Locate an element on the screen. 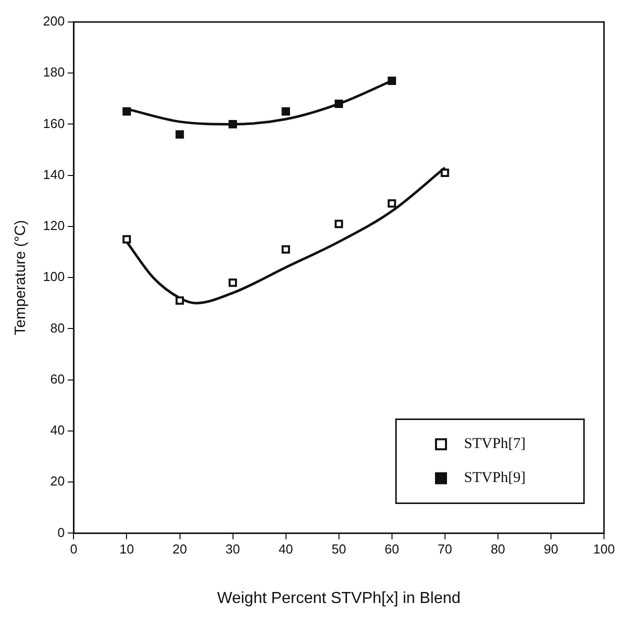  y-tick-label: 160 is located at coordinates (53, 123).